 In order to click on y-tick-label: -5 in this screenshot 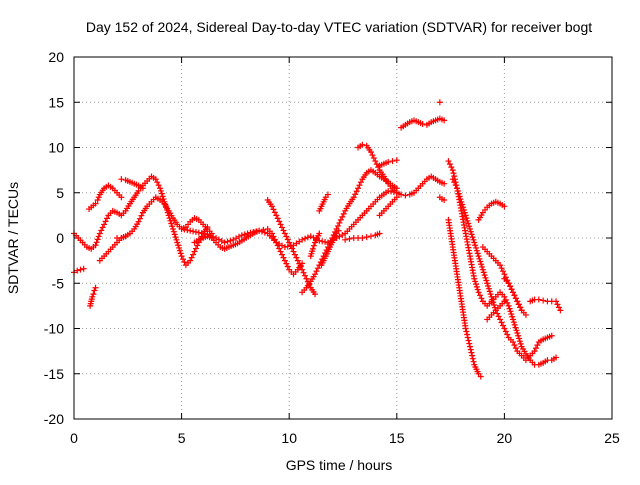, I will do `click(58, 283)`.